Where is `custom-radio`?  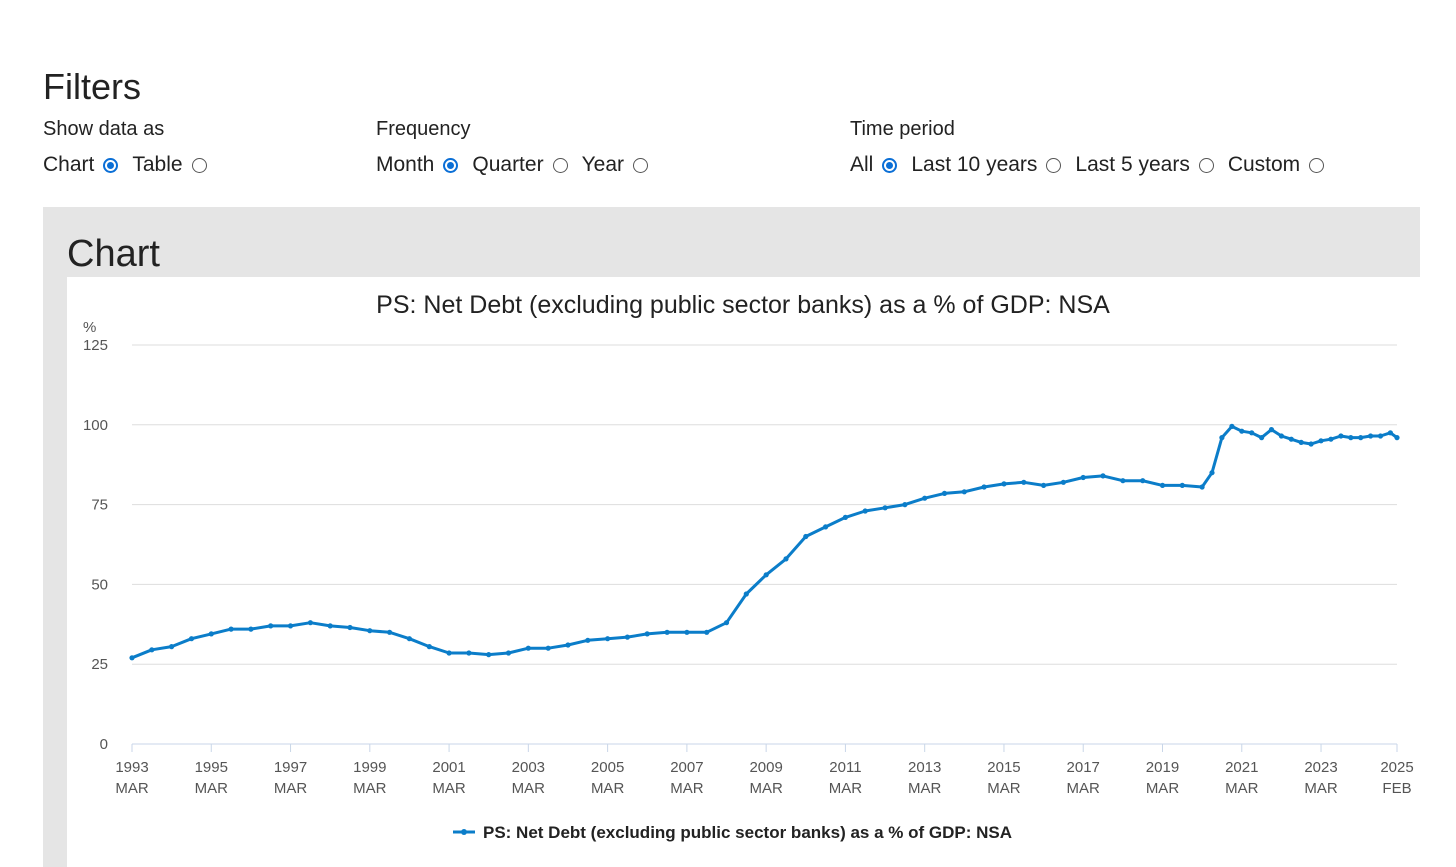 custom-radio is located at coordinates (1317, 165).